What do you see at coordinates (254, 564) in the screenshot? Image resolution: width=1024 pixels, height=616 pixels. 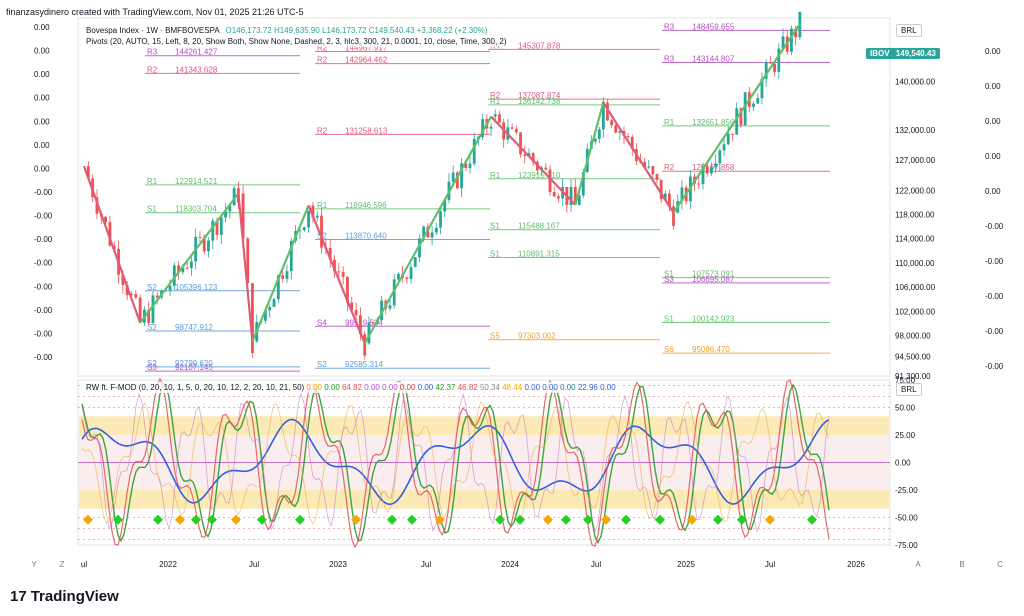 I see `time-axis-label: Jul` at bounding box center [254, 564].